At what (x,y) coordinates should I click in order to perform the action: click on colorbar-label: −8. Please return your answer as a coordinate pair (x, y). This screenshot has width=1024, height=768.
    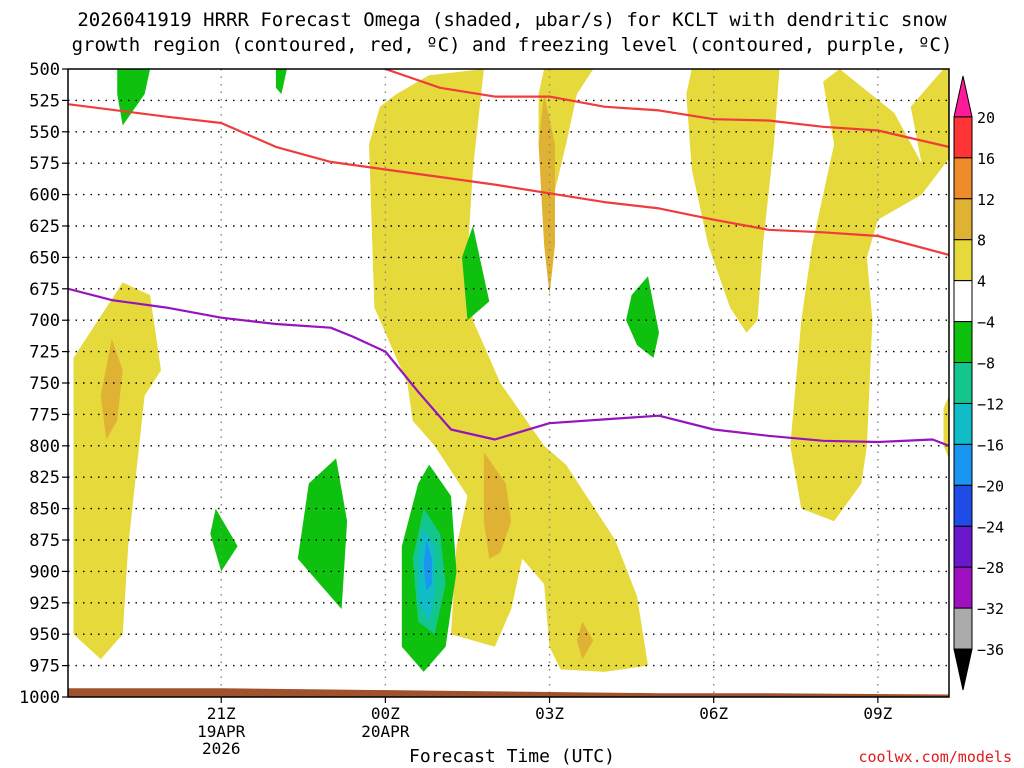
    Looking at the image, I should click on (986, 364).